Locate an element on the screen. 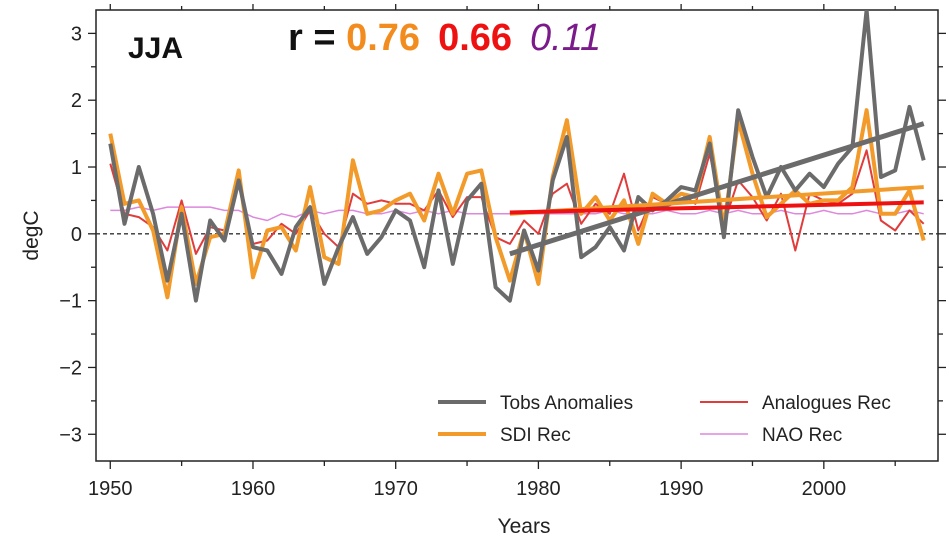 The height and width of the screenshot is (539, 949). y-tick-label: 3 is located at coordinates (76, 34).